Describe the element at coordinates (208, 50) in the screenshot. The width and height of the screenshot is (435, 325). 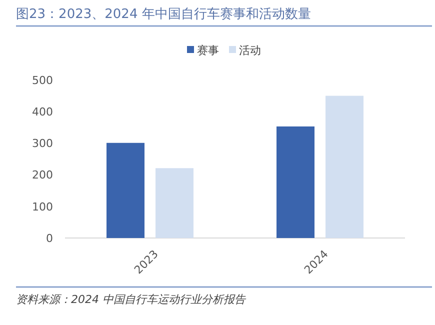
I see `legend-label: 赛事` at that location.